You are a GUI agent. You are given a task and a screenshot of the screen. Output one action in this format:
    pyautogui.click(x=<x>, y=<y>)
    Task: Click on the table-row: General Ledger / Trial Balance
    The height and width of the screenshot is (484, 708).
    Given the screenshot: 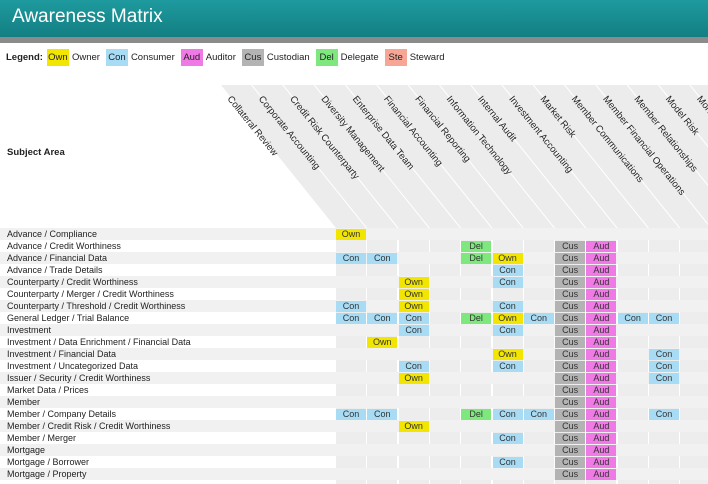 What is the action you would take?
    pyautogui.click(x=354, y=318)
    